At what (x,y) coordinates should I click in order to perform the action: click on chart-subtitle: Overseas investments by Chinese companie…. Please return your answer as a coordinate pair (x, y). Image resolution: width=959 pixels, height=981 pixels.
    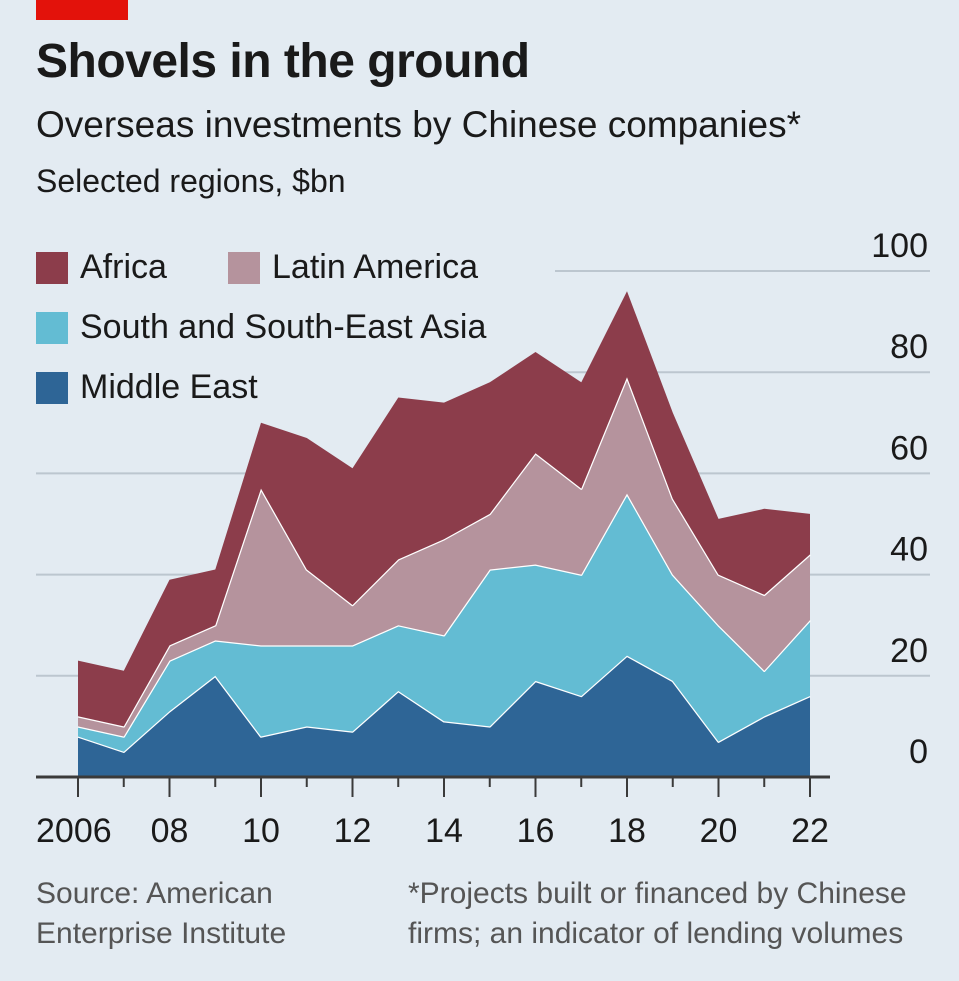
    Looking at the image, I should click on (419, 124).